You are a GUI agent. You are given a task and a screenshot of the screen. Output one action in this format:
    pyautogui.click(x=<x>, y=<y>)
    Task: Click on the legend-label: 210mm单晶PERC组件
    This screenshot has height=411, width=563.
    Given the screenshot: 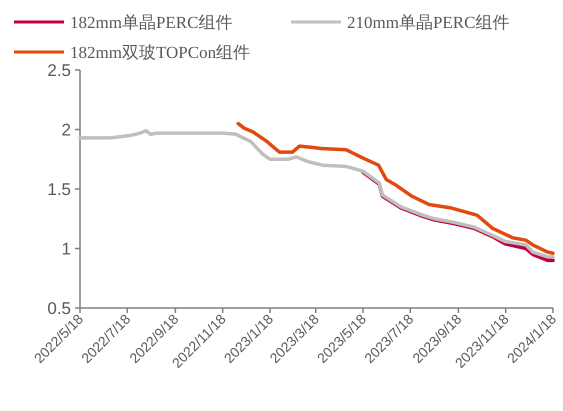 What is the action you would take?
    pyautogui.click(x=428, y=22)
    